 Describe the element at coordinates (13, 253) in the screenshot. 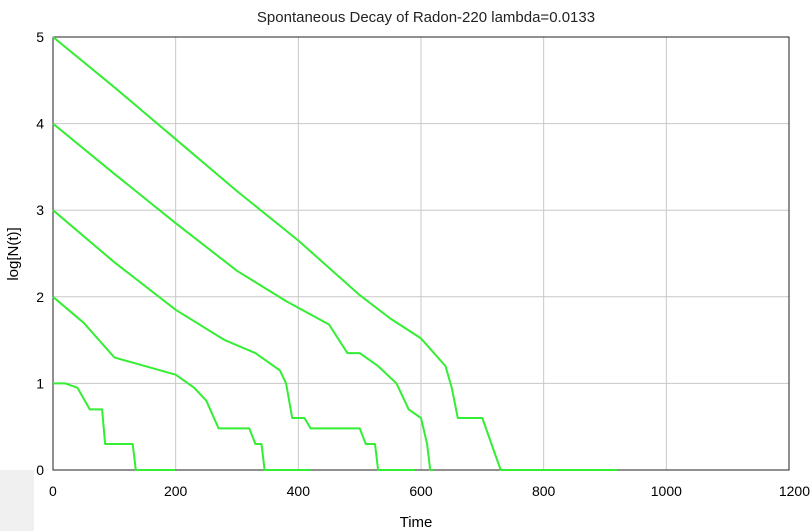

I see `y-axis-title: log[N(t)]` at that location.